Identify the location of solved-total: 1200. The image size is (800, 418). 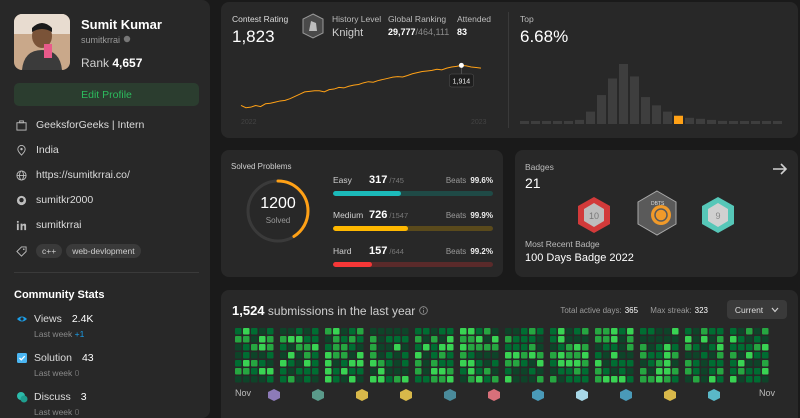
(278, 203).